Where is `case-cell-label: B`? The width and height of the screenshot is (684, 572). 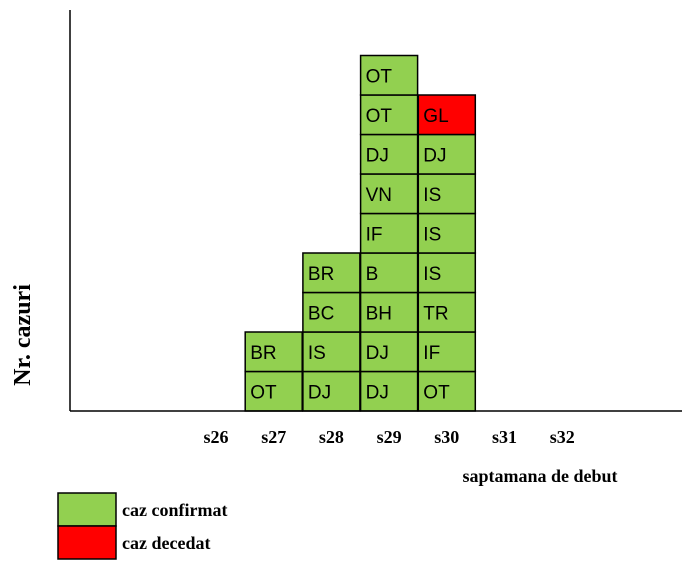
case-cell-label: B is located at coordinates (372, 274).